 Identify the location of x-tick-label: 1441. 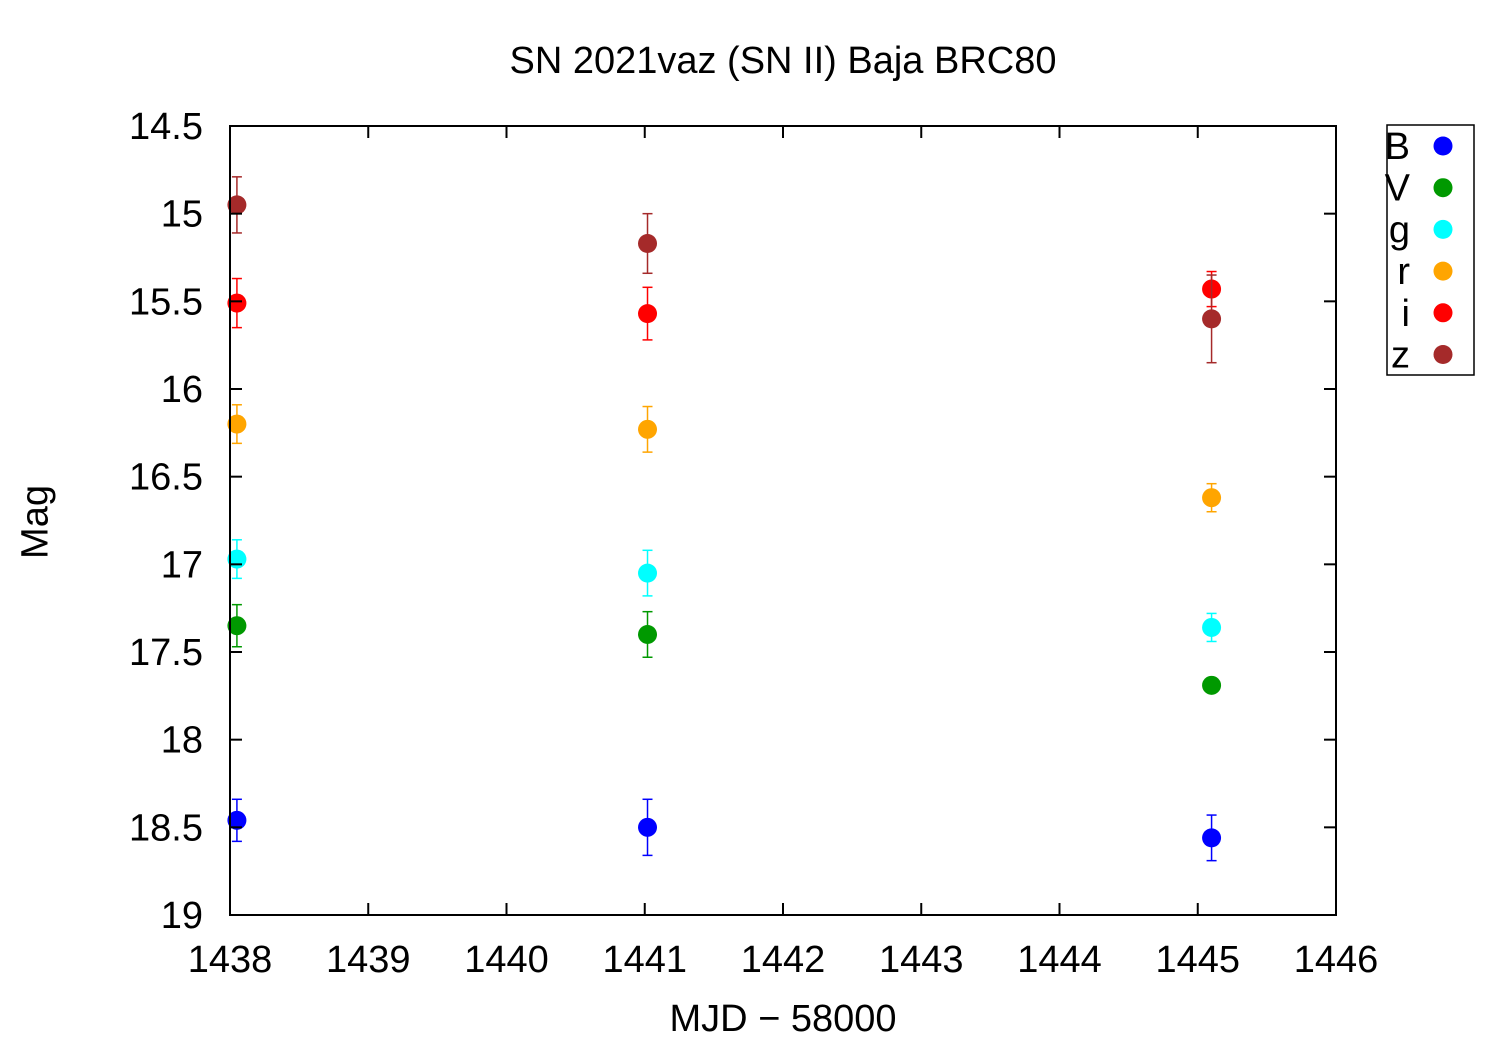
(644, 960).